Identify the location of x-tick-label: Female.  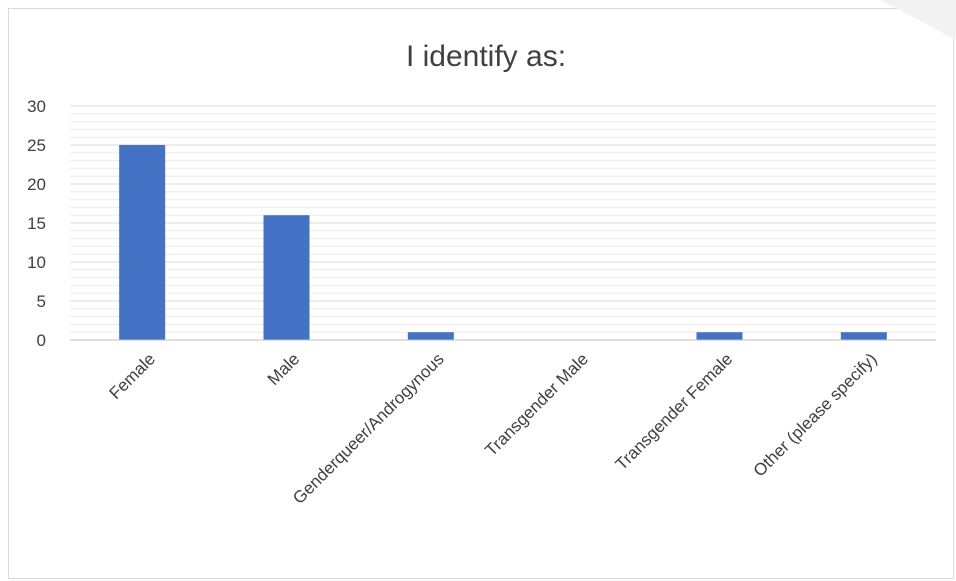
(132, 376).